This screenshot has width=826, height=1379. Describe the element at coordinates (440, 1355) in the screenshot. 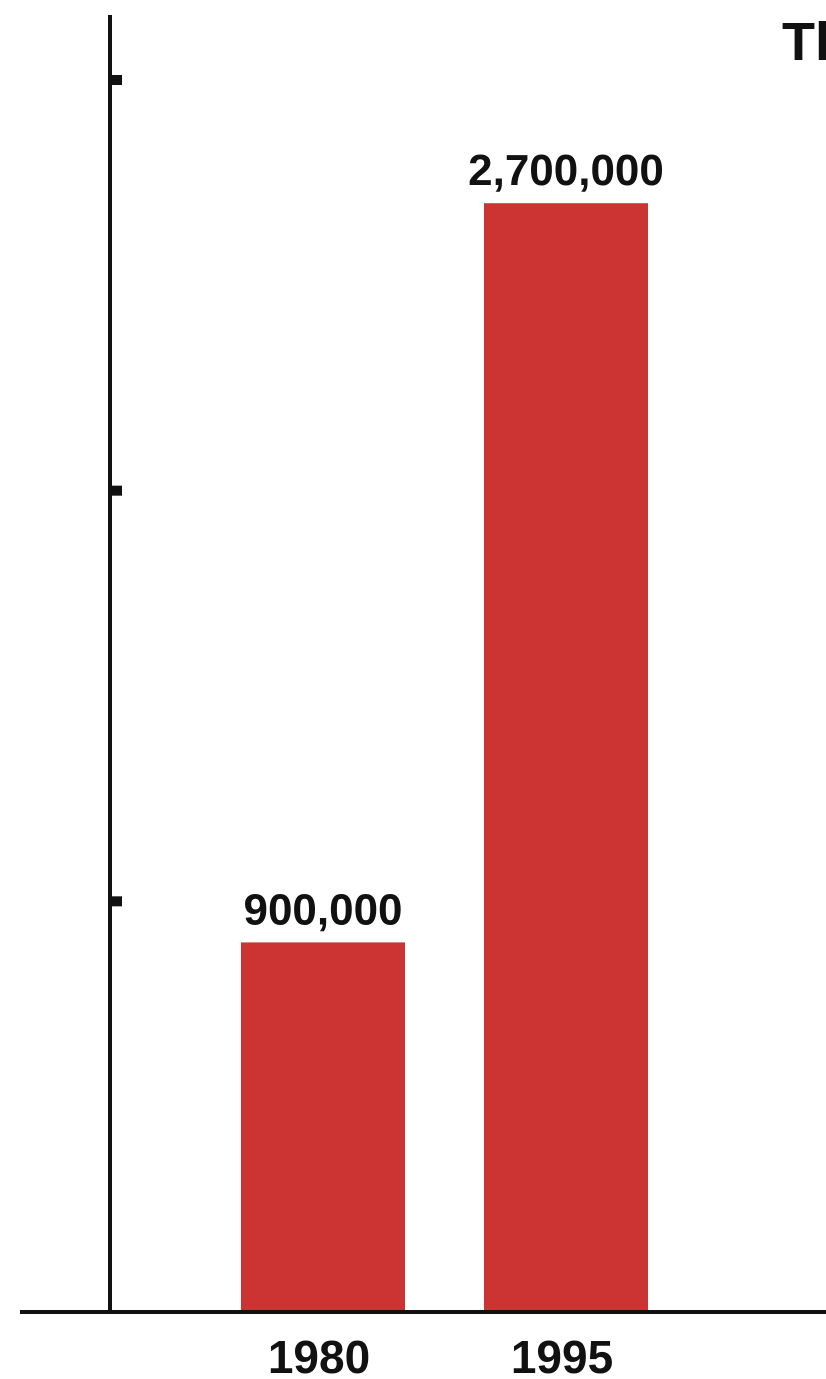

I see `x-axis-tick-labels: 1980 1995` at that location.